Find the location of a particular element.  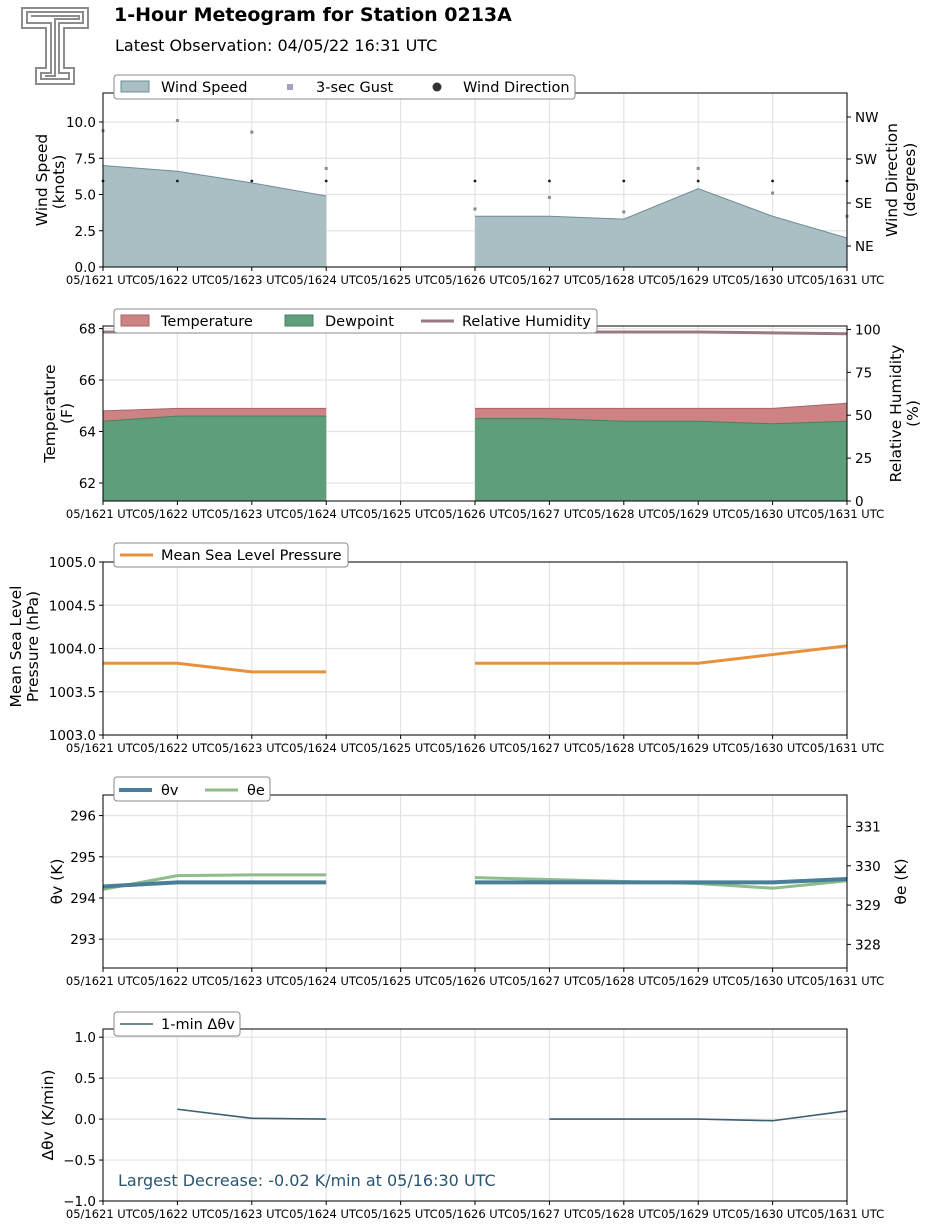

y-axis-label-line: Δθv (K/min) is located at coordinates (48, 1115).